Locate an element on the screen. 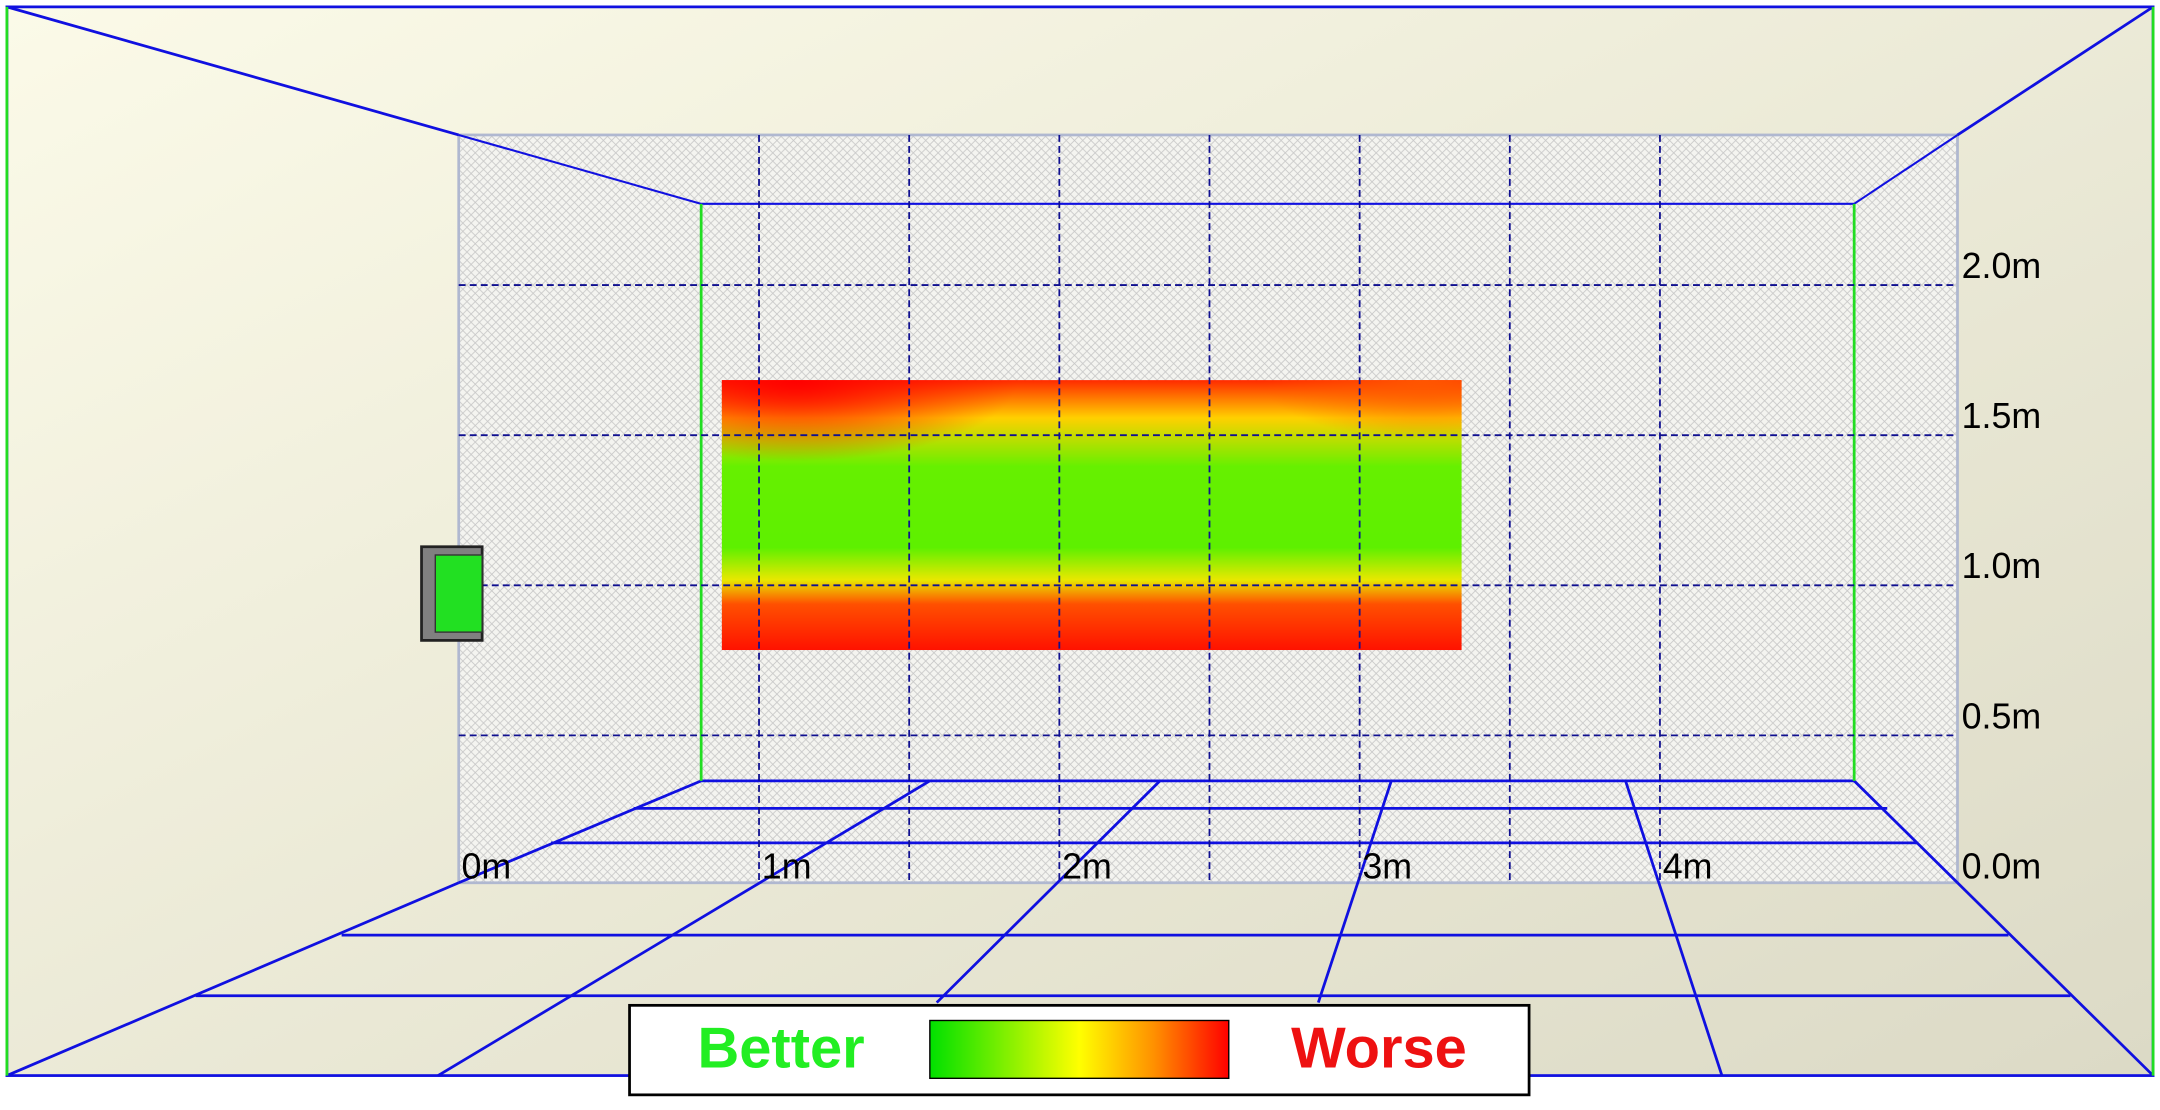 This screenshot has height=1110, width=2160. inner-edges is located at coordinates (1208, 169).